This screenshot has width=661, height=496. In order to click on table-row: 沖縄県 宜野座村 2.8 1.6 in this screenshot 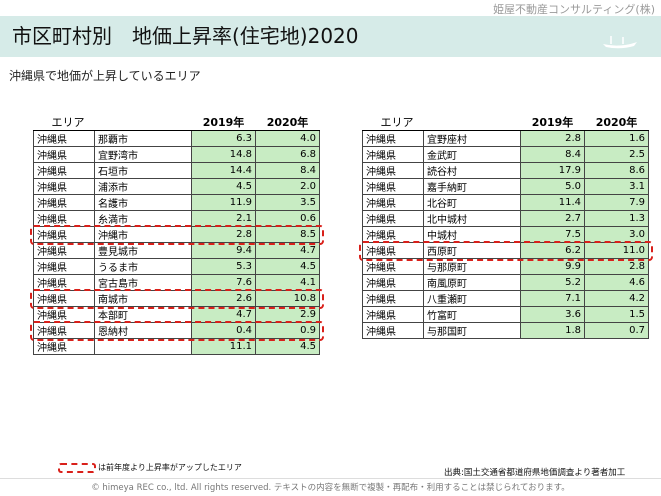, I will do `click(505, 138)`.